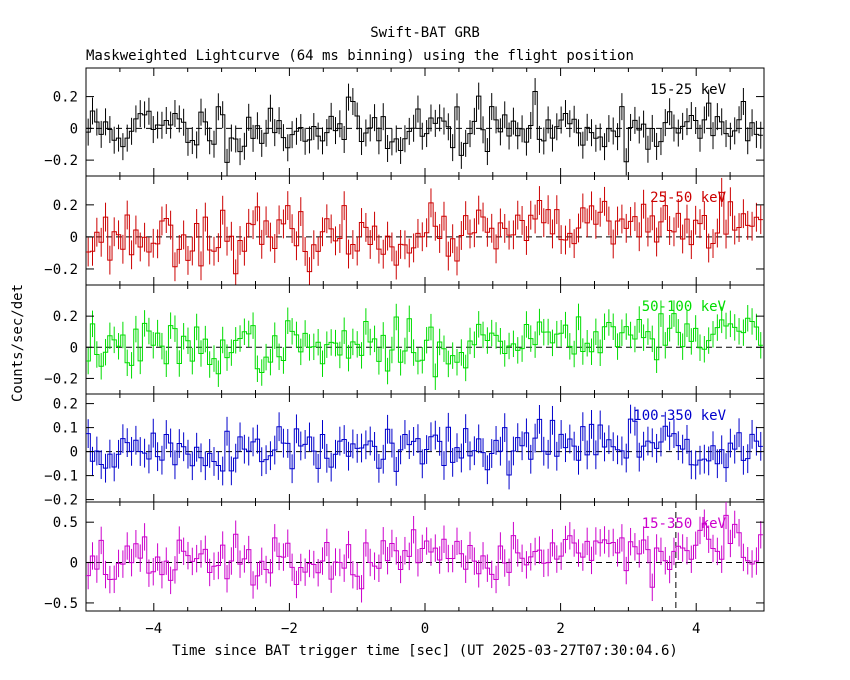  Describe the element at coordinates (65, 429) in the screenshot. I see `y-tick-label: 0.1` at that location.